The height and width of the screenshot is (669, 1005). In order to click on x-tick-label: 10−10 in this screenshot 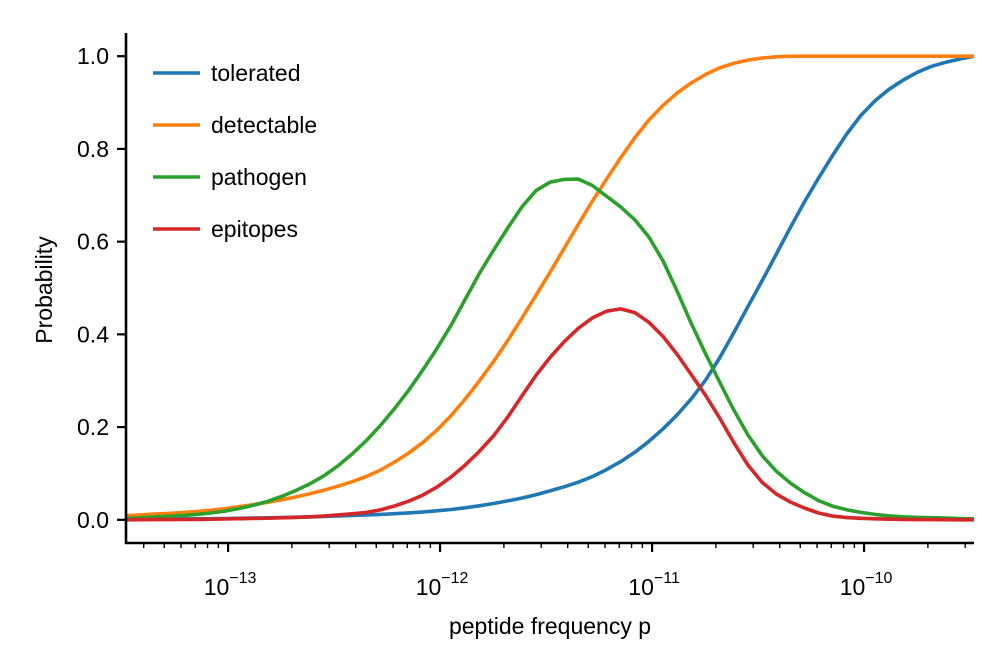, I will do `click(866, 585)`.